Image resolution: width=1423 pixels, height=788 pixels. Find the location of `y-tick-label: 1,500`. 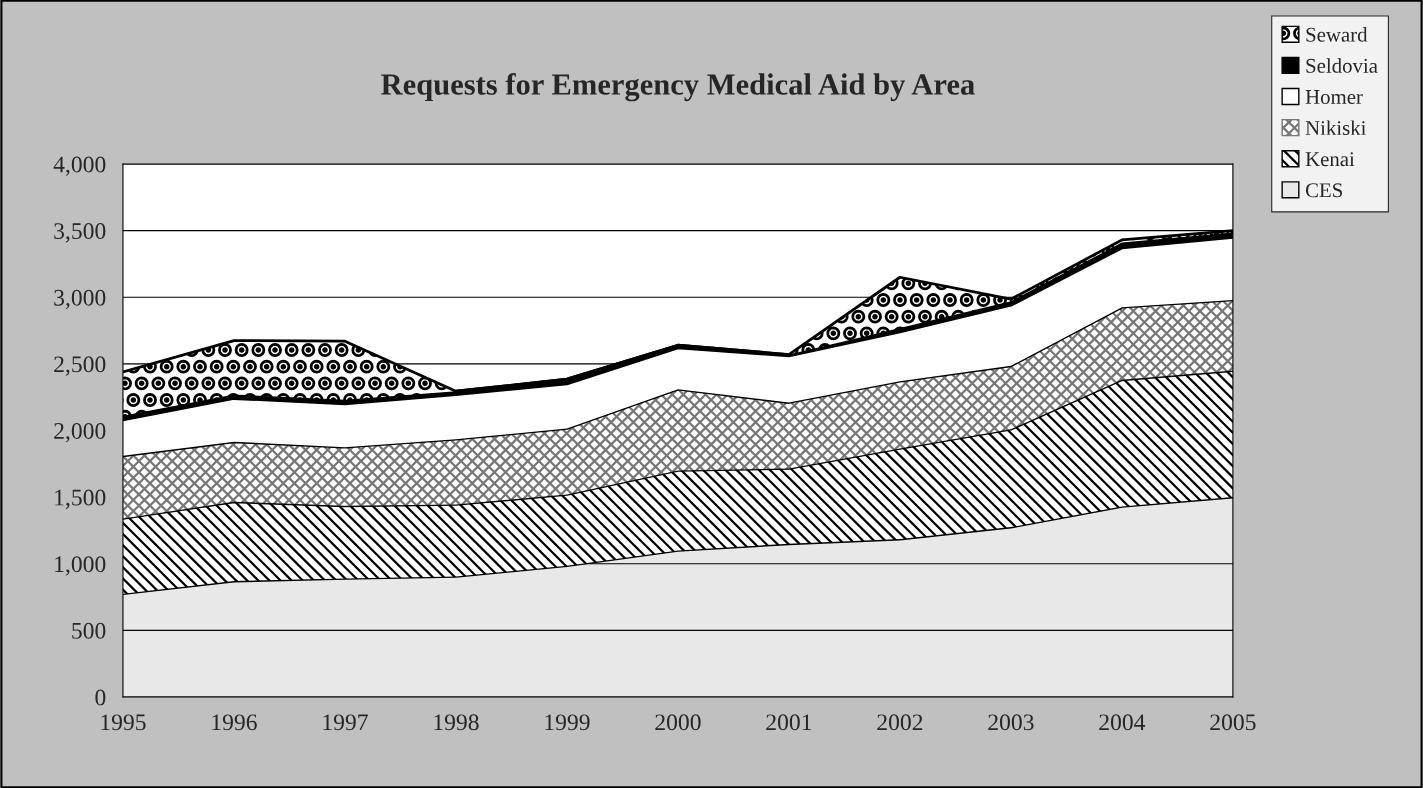

y-tick-label: 1,500 is located at coordinates (80, 499).